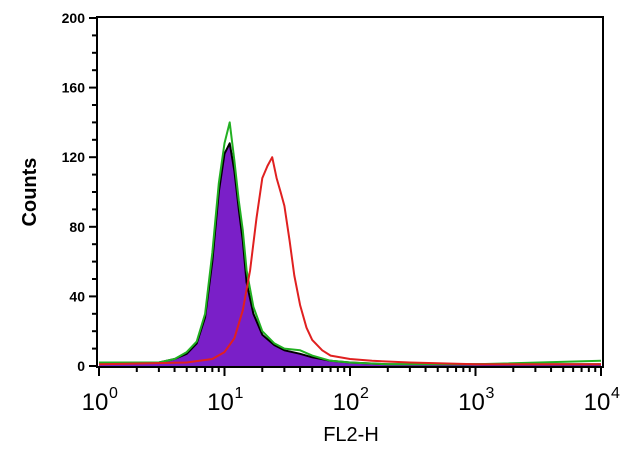  What do you see at coordinates (490, 393) in the screenshot?
I see `x-tick-exponent: 3` at bounding box center [490, 393].